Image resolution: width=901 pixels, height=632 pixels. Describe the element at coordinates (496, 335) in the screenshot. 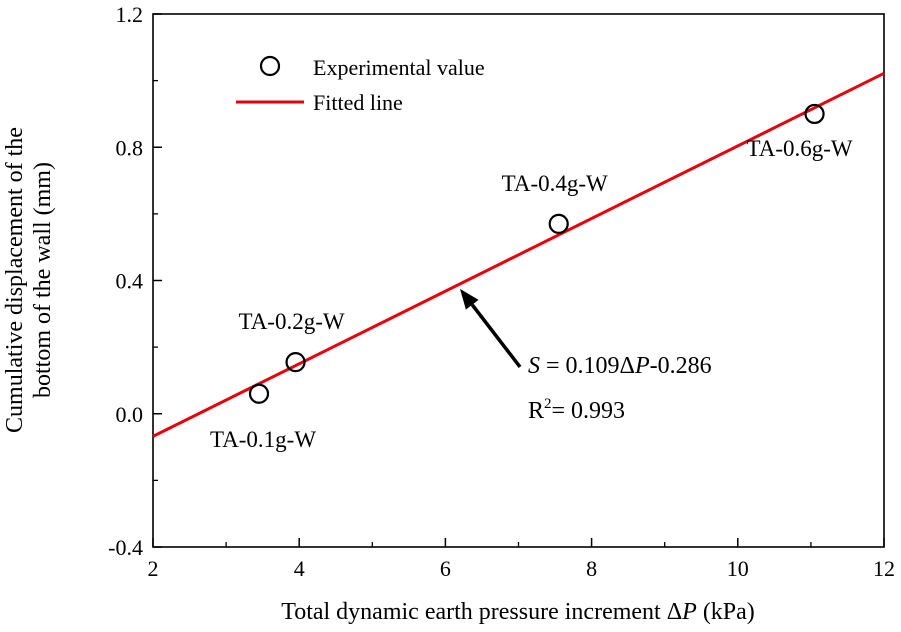

I see `annotation-arrow` at that location.